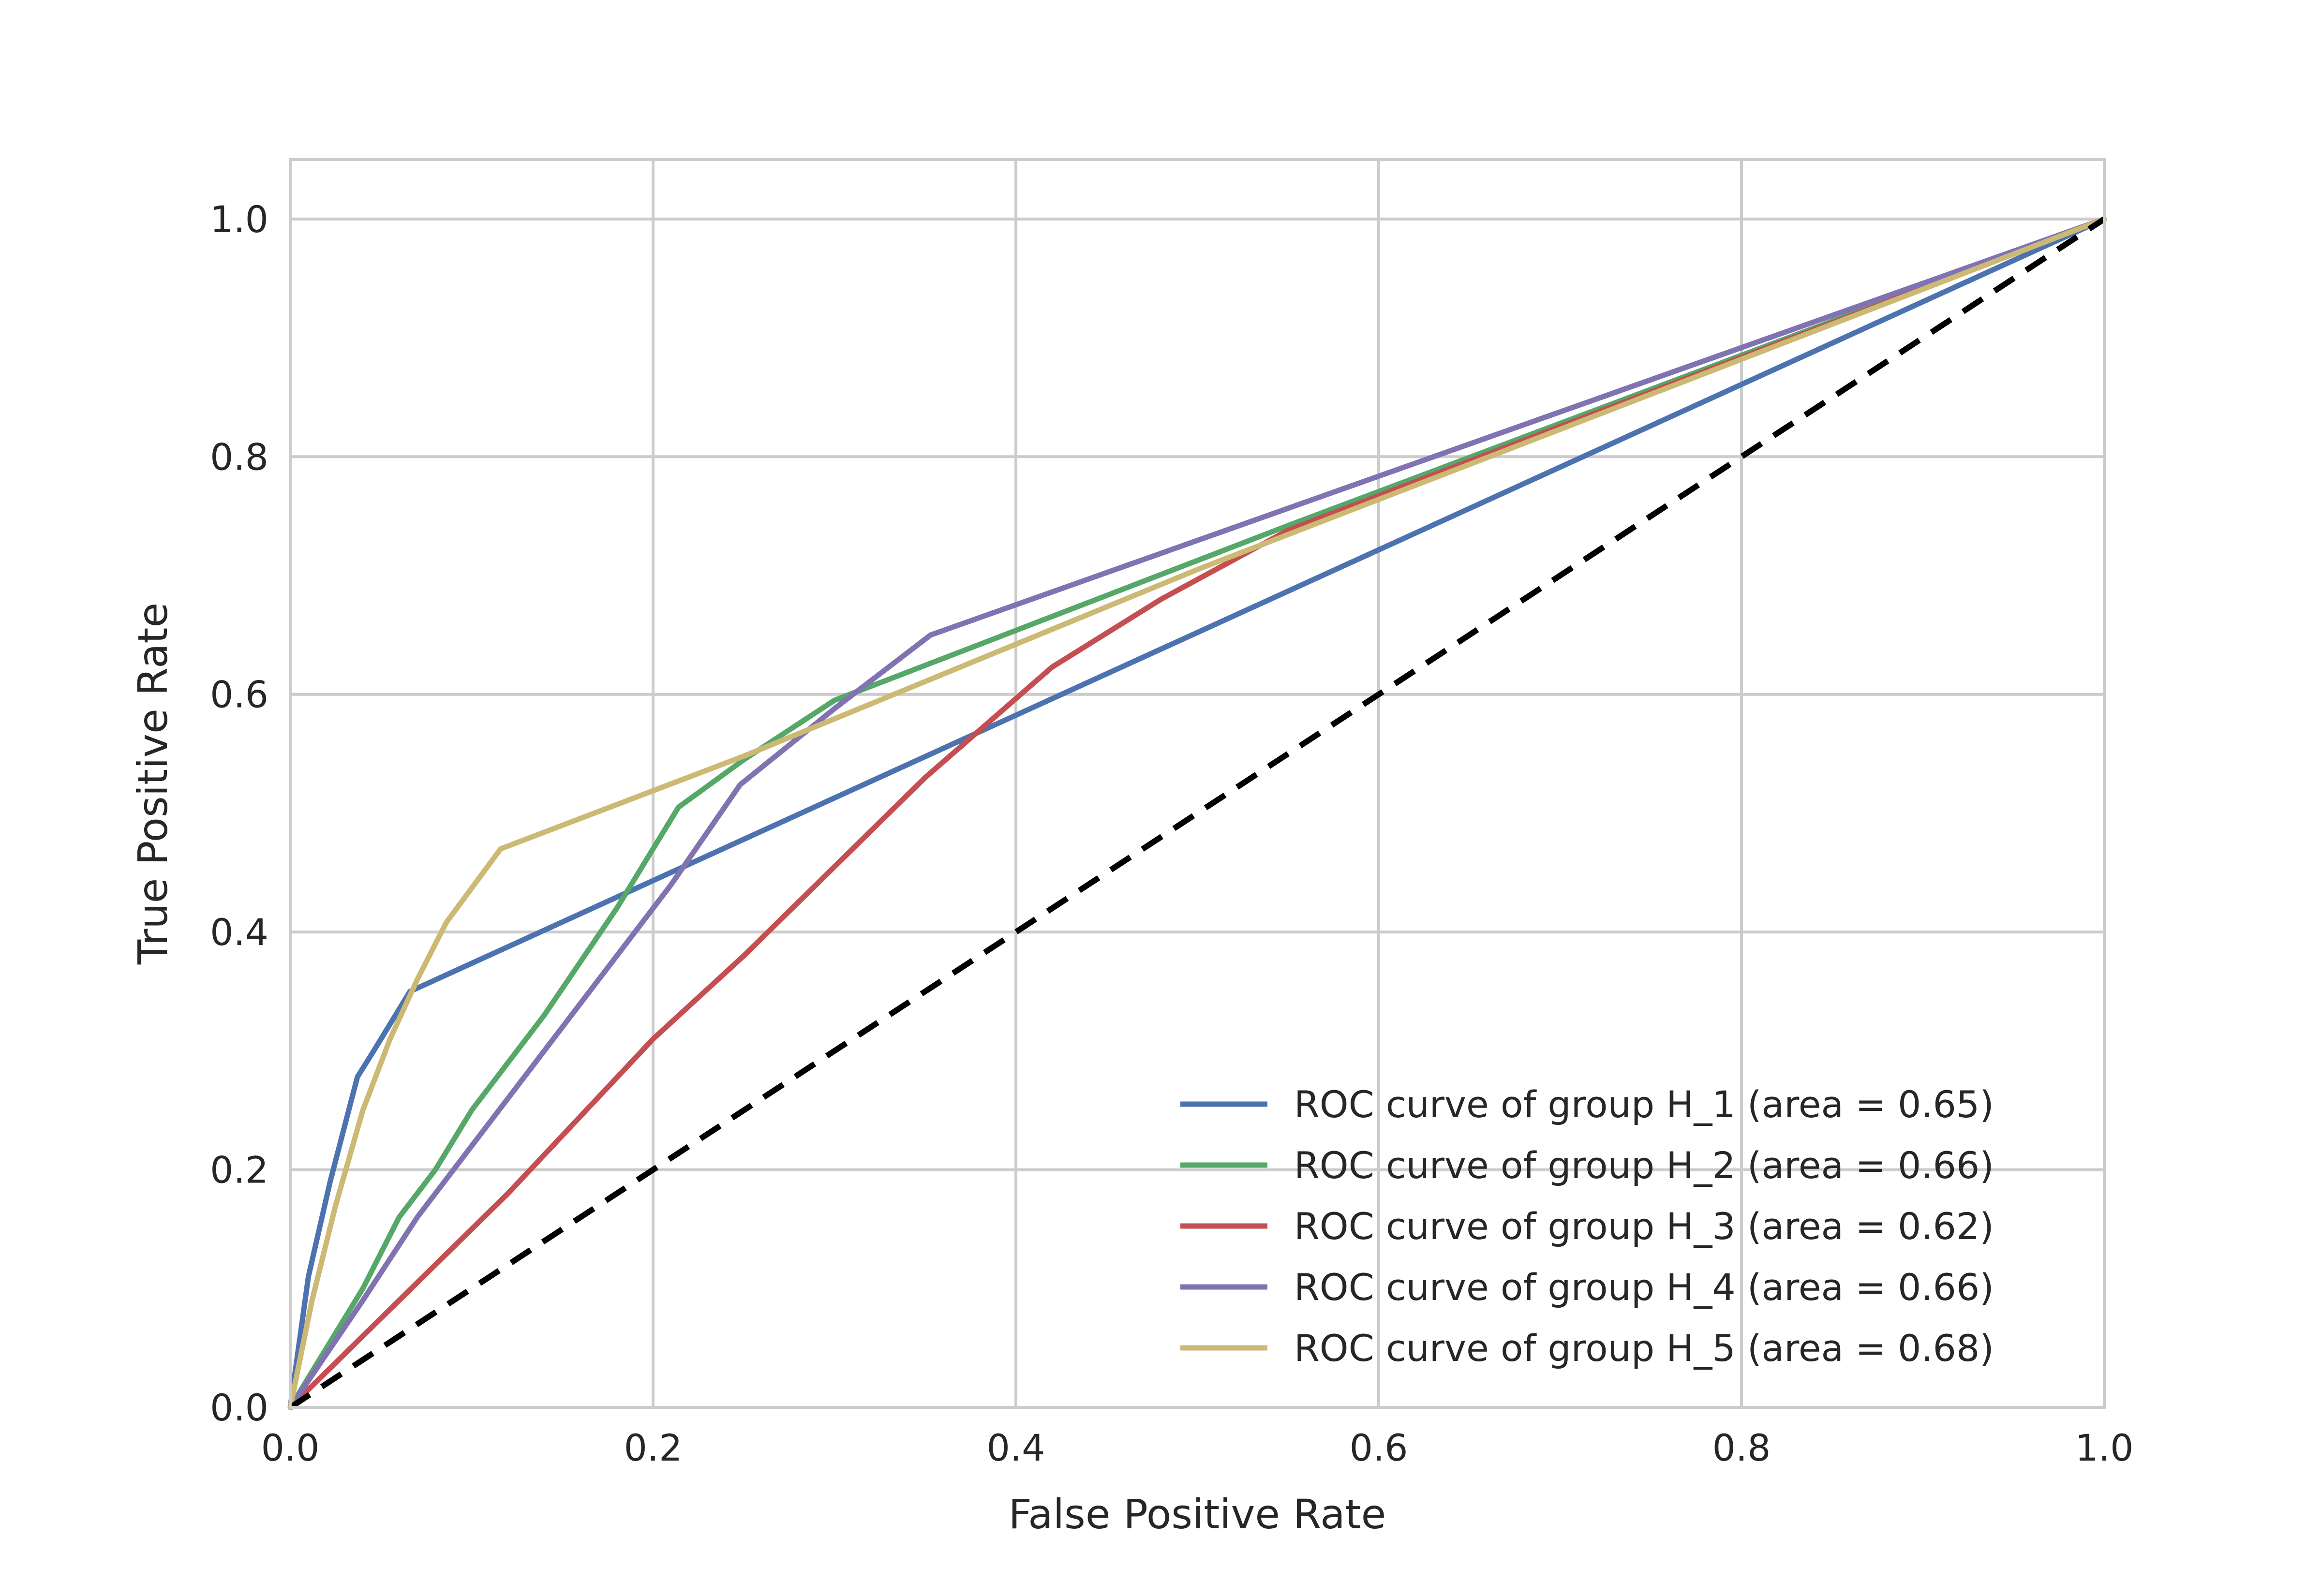 The image size is (2322, 1596). What do you see at coordinates (239, 694) in the screenshot?
I see `y-tick-label: 0.6` at bounding box center [239, 694].